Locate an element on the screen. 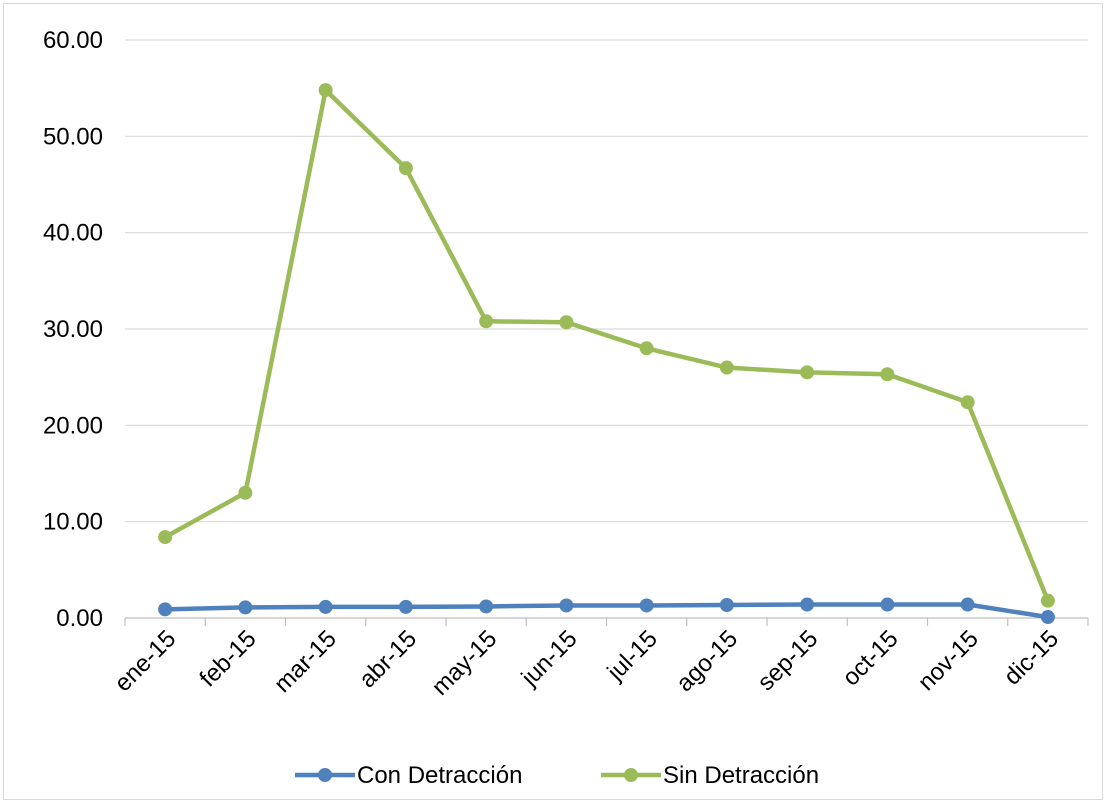 Image resolution: width=1108 pixels, height=805 pixels. x-tick-label: oct-15 is located at coordinates (870, 658).